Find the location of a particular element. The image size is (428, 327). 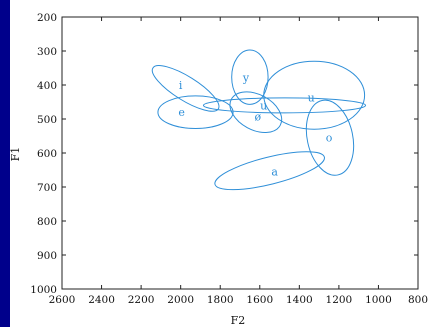

y-tick-label: 700 is located at coordinates (47, 188).